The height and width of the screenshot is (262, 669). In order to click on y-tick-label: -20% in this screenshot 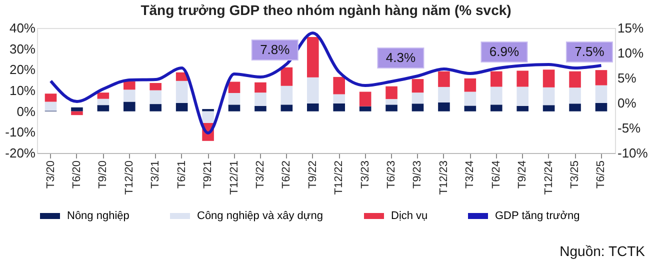, I will do `click(20, 153)`.